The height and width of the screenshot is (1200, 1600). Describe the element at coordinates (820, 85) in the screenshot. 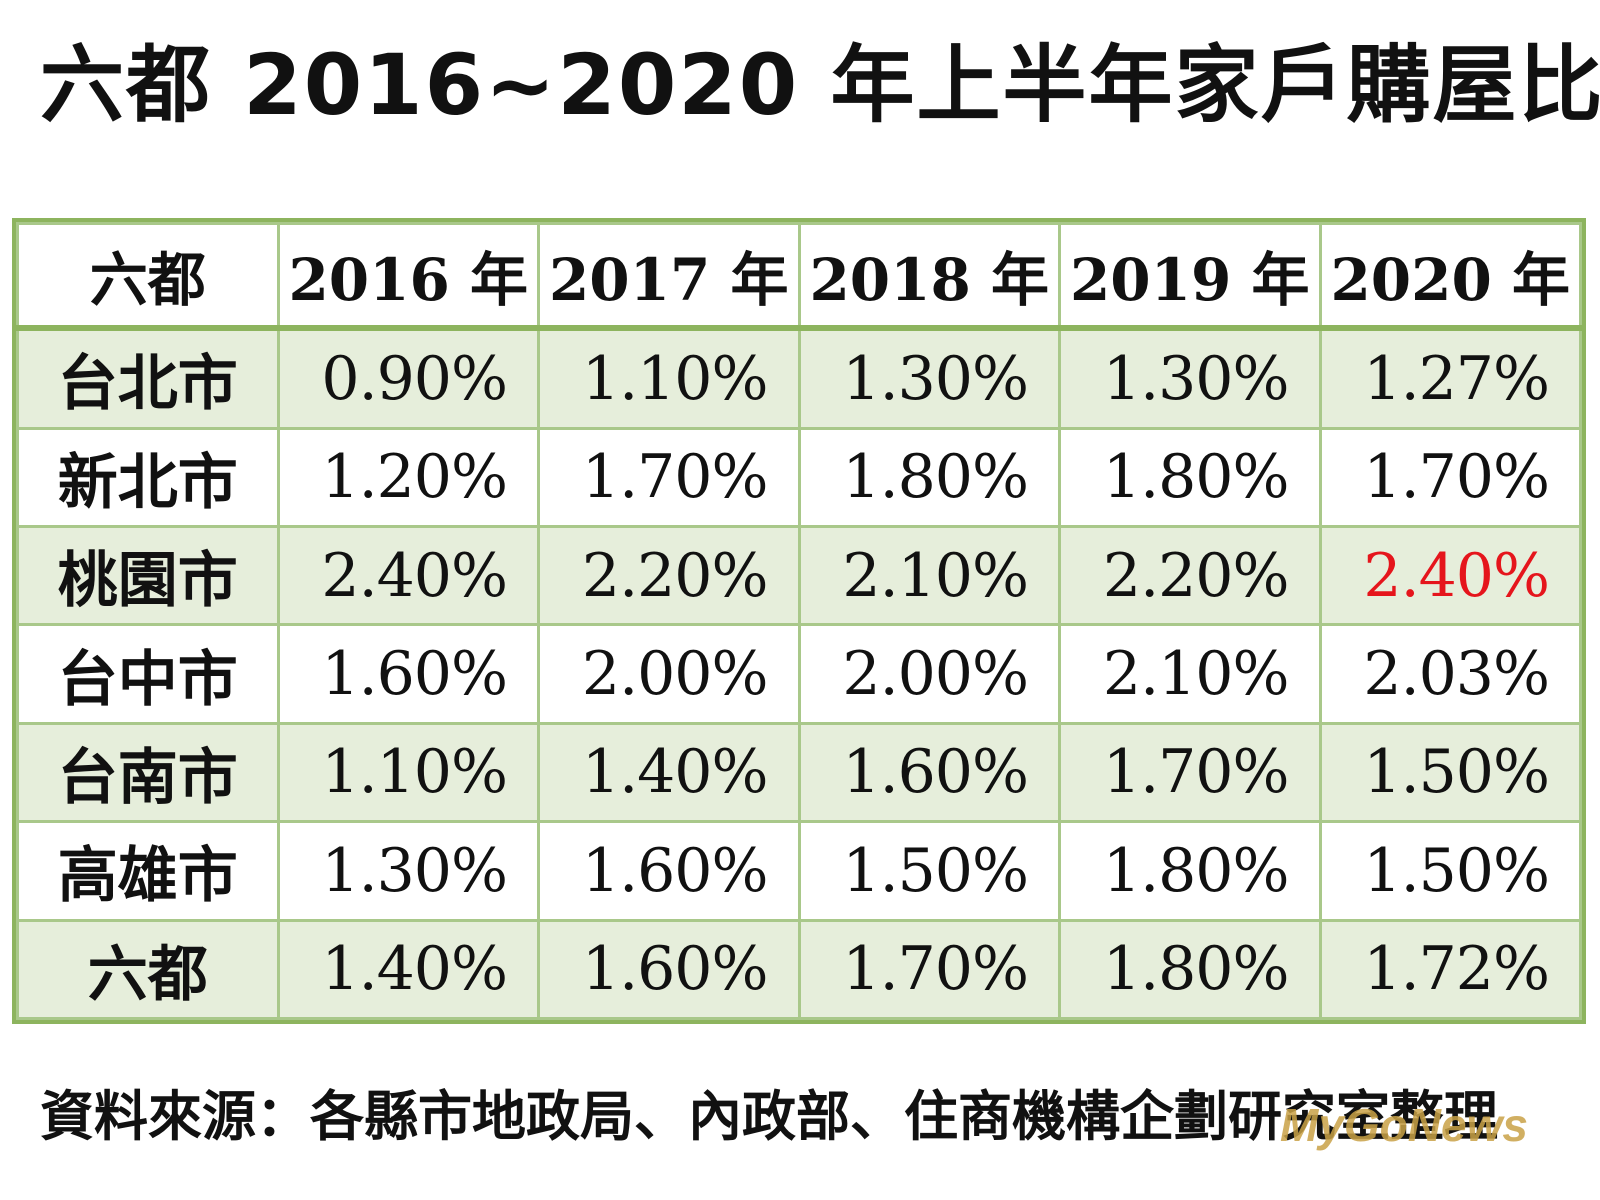

I see `chart-title: 六都 2016~2020 年上半年家戶購屋比` at that location.